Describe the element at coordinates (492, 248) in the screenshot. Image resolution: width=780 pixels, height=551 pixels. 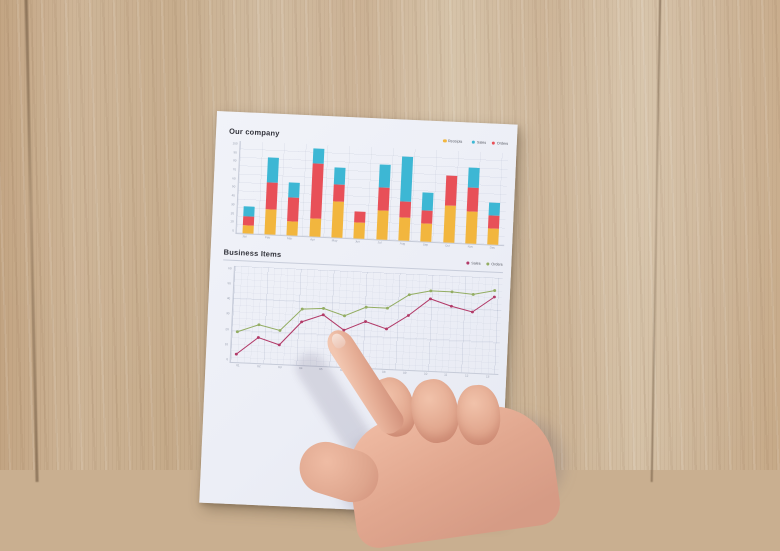
I see `axis-tick-label: Dec` at that location.